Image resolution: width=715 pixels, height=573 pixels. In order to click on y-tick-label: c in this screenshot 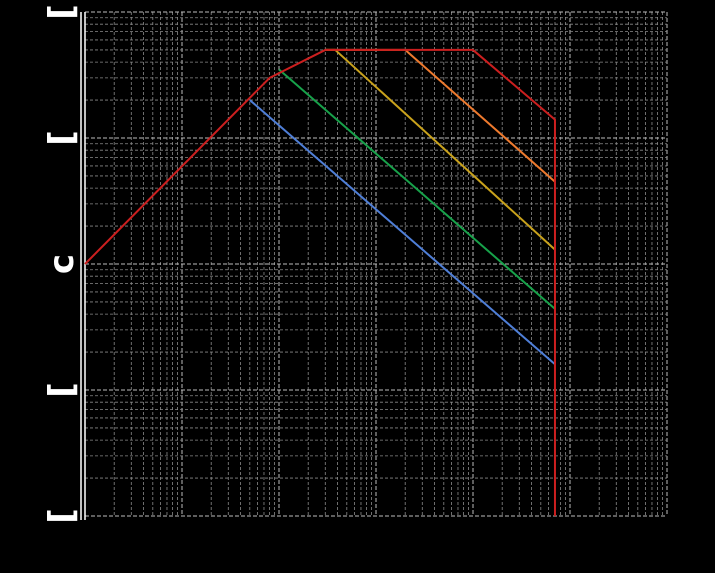, I will do `click(62, 264)`.